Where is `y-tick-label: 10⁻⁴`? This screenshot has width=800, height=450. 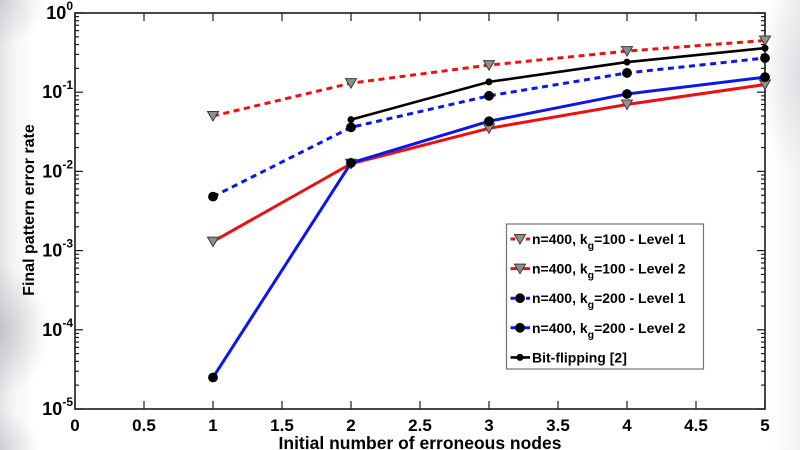
y-tick-label: 10⁻⁴ is located at coordinates (57, 328).